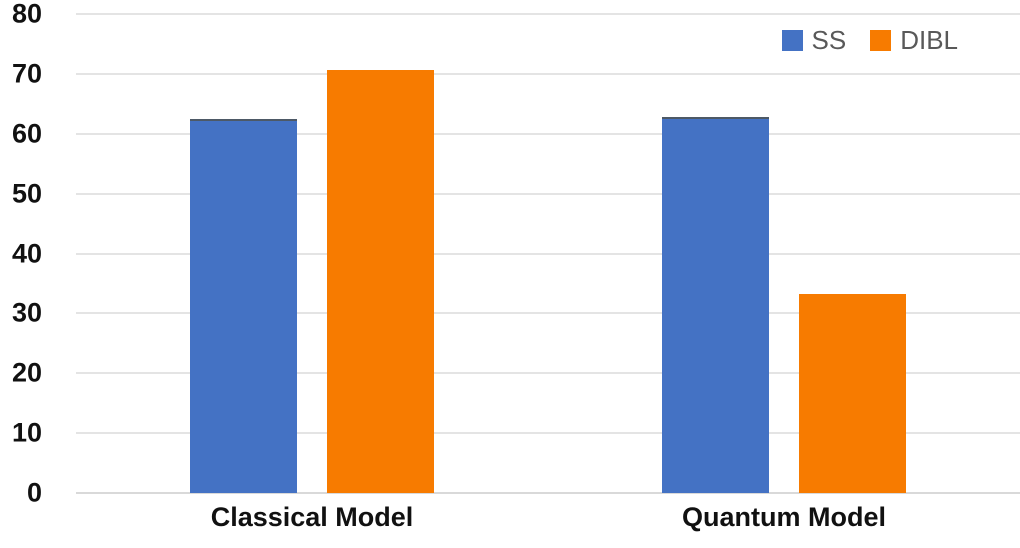 The width and height of the screenshot is (1020, 548). I want to click on legend-item-ss: SS, so click(814, 40).